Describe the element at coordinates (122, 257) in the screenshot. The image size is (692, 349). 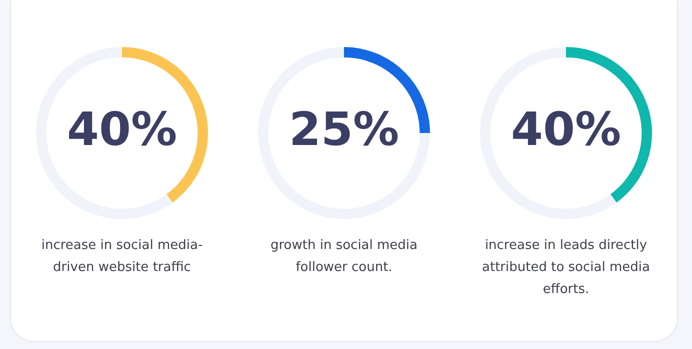
I see `text: increase in social media-driven website traffic` at that location.